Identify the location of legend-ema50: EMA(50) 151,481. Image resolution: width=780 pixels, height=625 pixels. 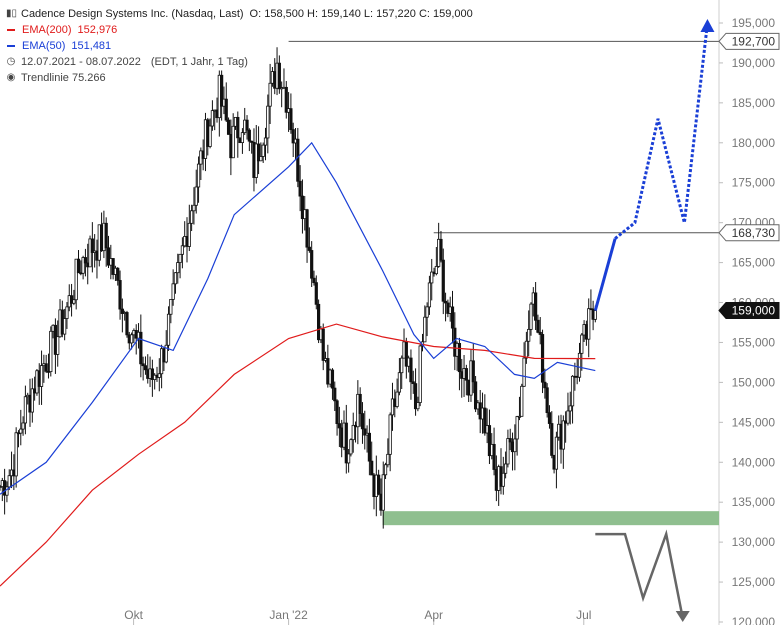
(239, 46).